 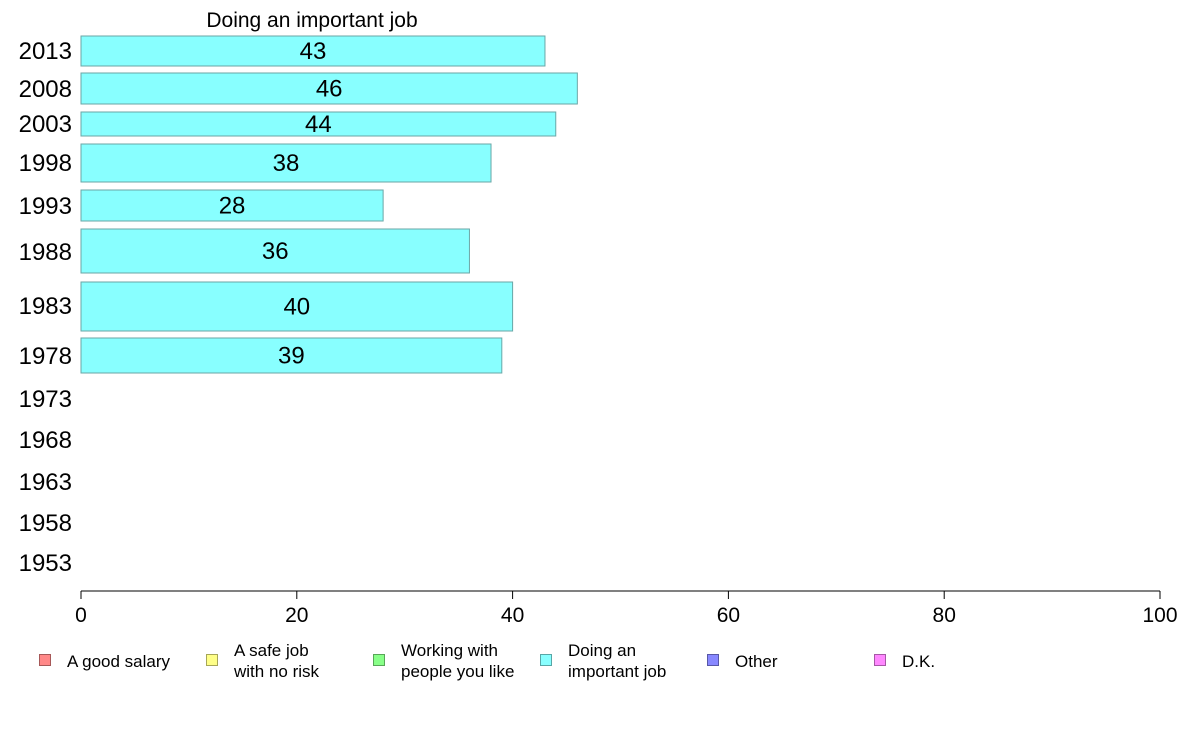 I want to click on y-tick-label: 1993, so click(x=45, y=206).